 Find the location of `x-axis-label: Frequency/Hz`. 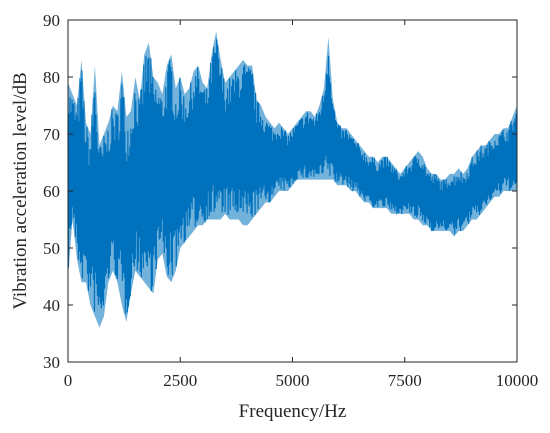

x-axis-label: Frequency/Hz is located at coordinates (293, 411).